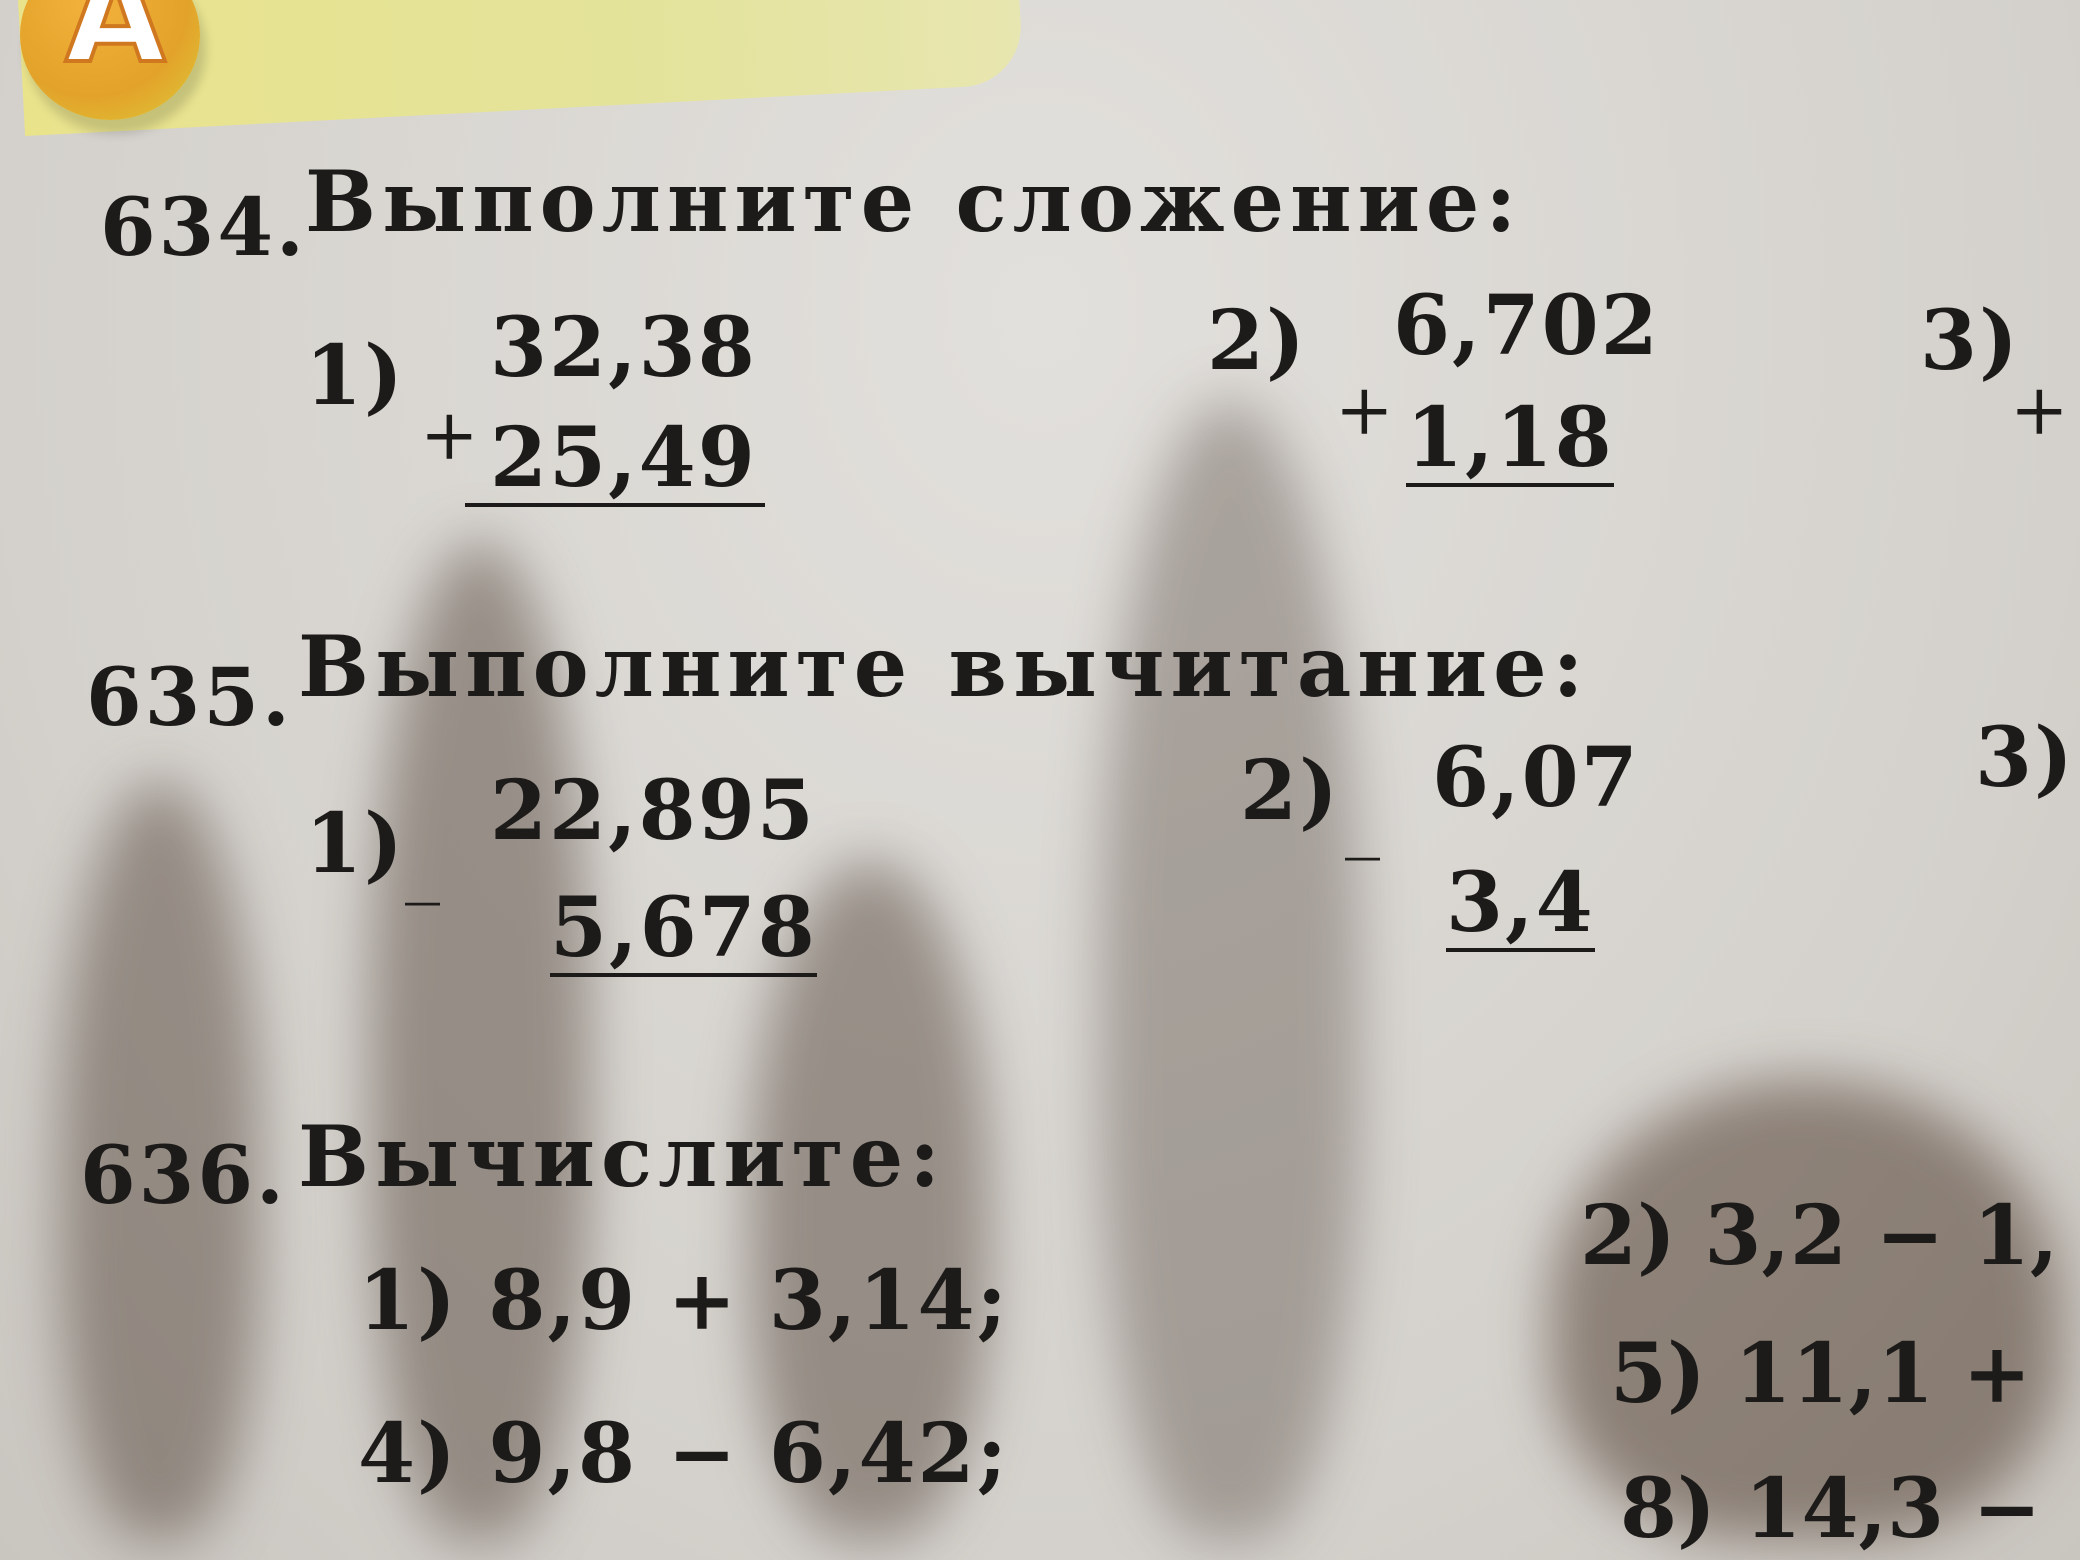  What do you see at coordinates (683, 1454) in the screenshot?
I see `expression: 4) 9,8 − 6,42;` at bounding box center [683, 1454].